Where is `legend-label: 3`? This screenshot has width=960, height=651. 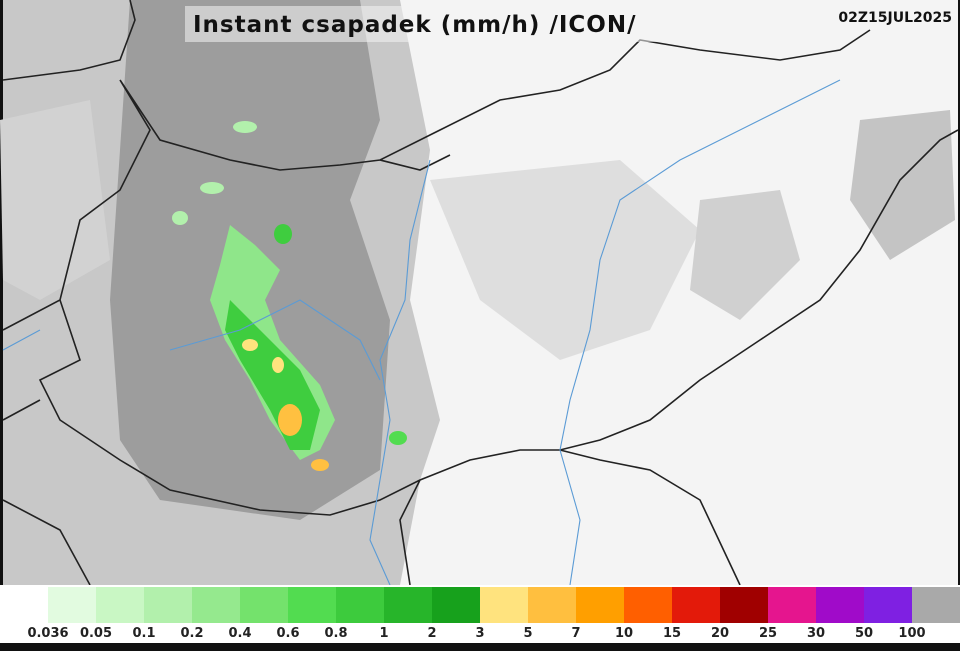
legend-label: 3 is located at coordinates (479, 633).